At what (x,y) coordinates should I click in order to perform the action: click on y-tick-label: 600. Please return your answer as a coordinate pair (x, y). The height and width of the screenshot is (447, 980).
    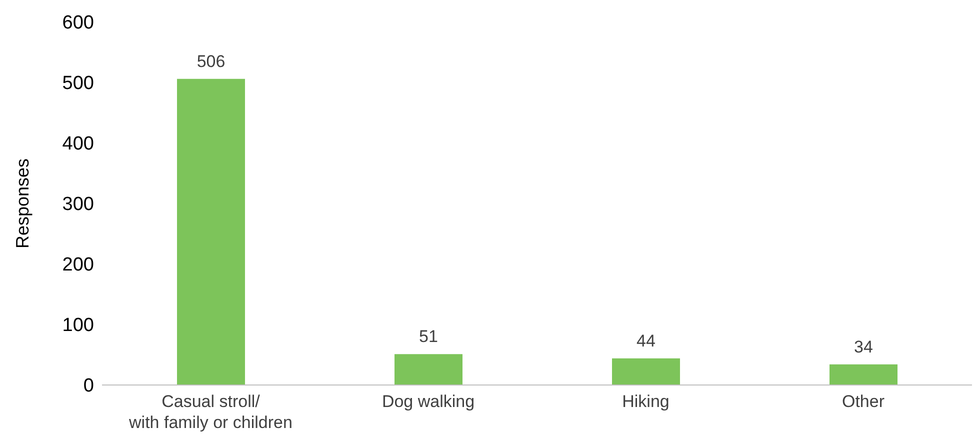
    Looking at the image, I should click on (78, 23).